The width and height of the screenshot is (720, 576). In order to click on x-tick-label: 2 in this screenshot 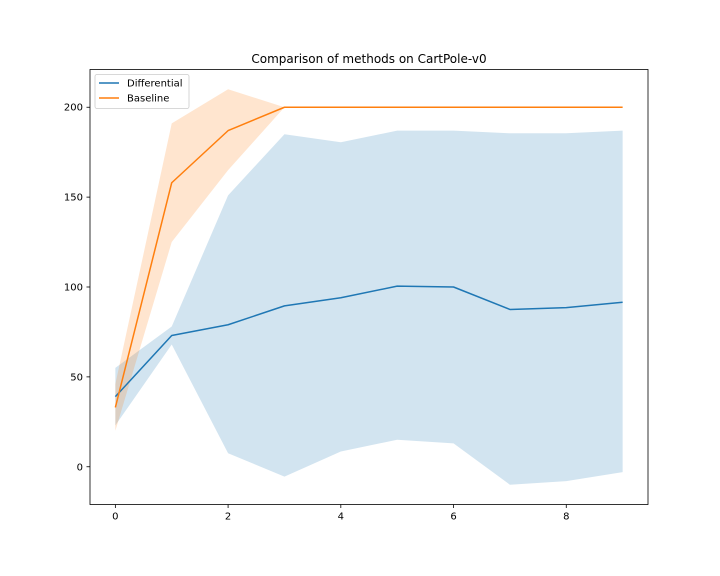, I will do `click(228, 517)`.